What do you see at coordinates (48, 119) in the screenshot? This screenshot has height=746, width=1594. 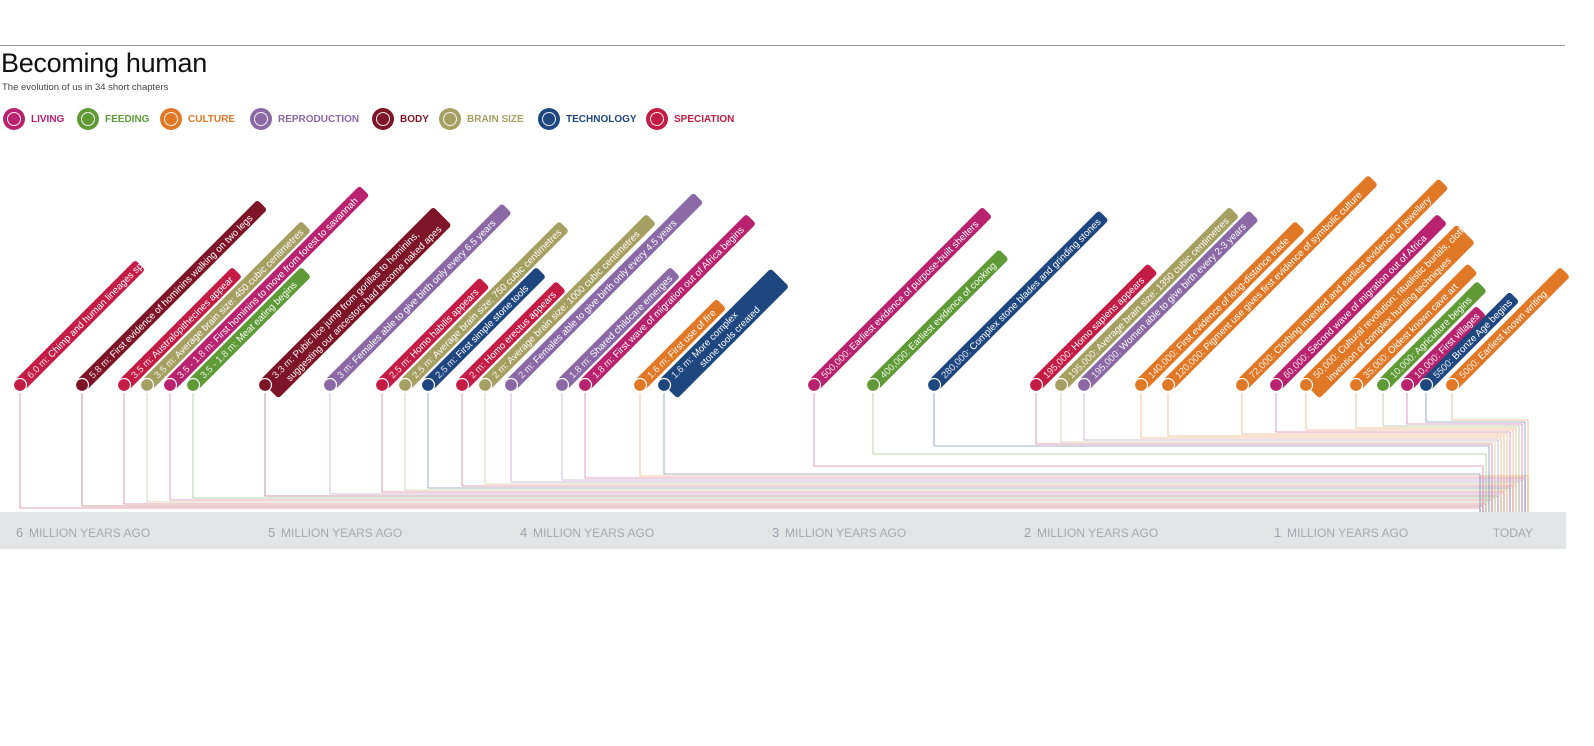 I see `legend-label: LIVING` at bounding box center [48, 119].